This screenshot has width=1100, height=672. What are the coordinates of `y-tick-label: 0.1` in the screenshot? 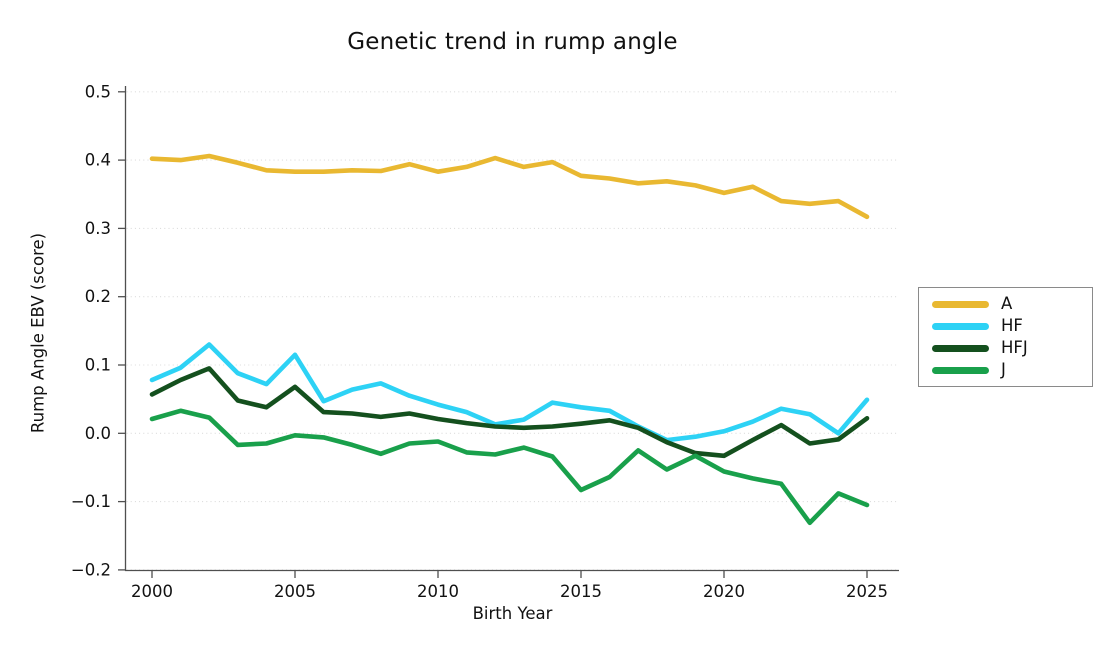 It's located at (98, 365).